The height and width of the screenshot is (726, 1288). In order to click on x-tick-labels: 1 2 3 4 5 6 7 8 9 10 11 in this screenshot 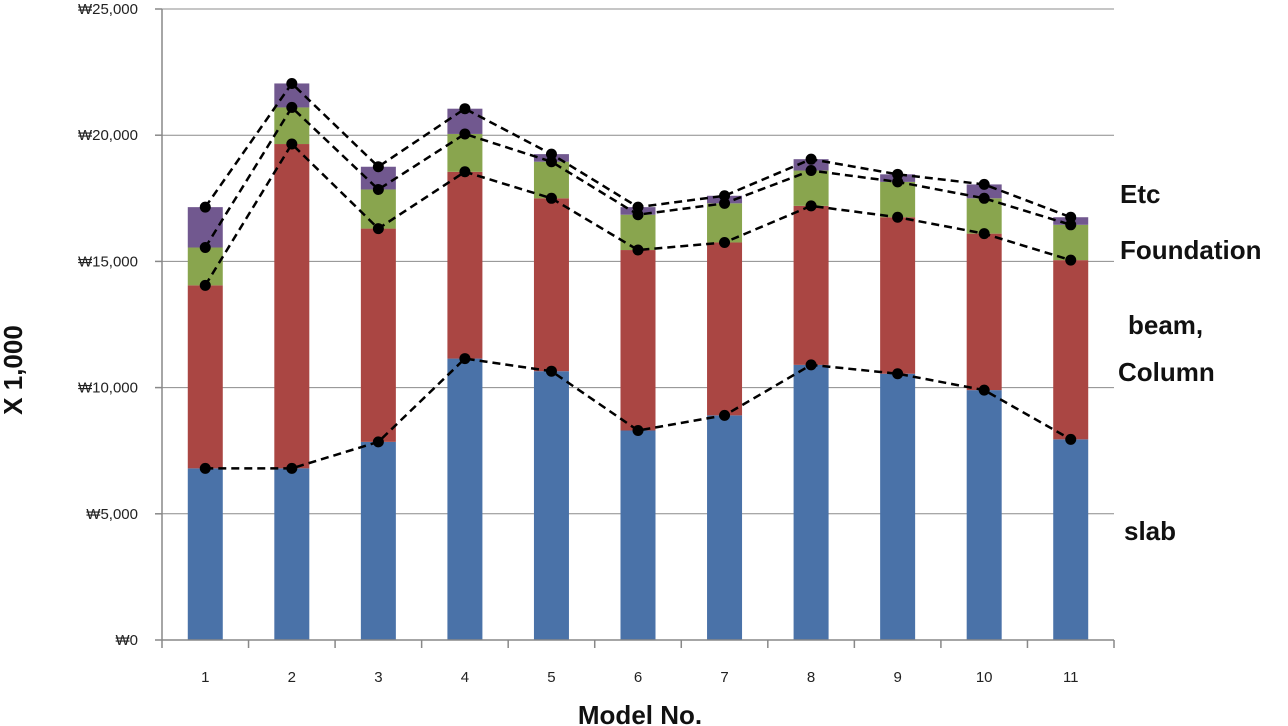, I will do `click(638, 663)`.